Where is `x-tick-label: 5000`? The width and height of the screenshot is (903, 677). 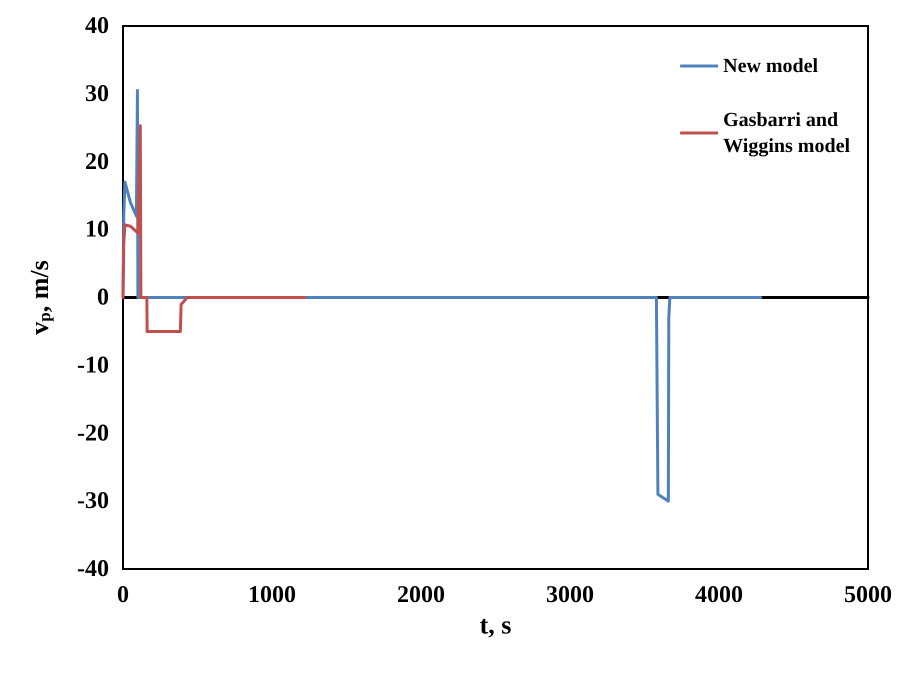 x-tick-label: 5000 is located at coordinates (868, 595).